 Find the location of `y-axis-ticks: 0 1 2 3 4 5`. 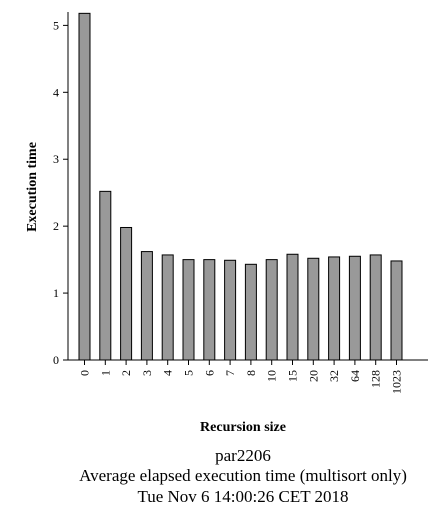

y-axis-ticks: 0 1 2 3 4 5 is located at coordinates (60, 192).